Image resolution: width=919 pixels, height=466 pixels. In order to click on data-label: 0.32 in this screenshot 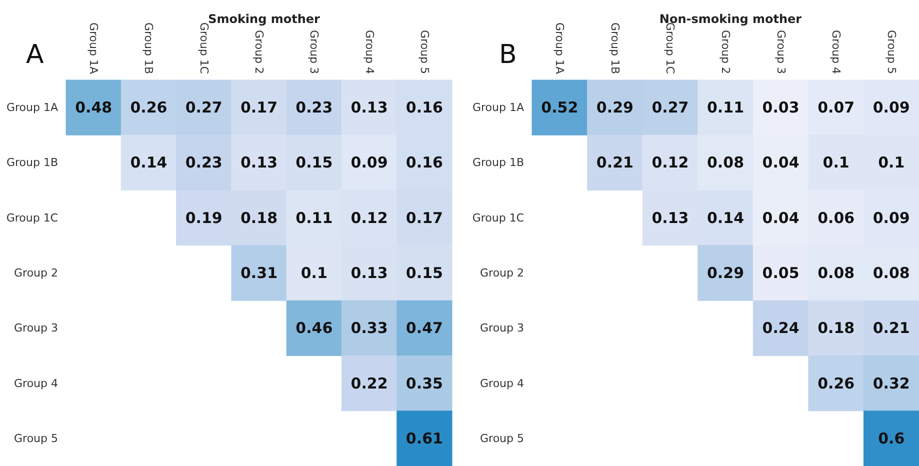, I will do `click(891, 383)`.